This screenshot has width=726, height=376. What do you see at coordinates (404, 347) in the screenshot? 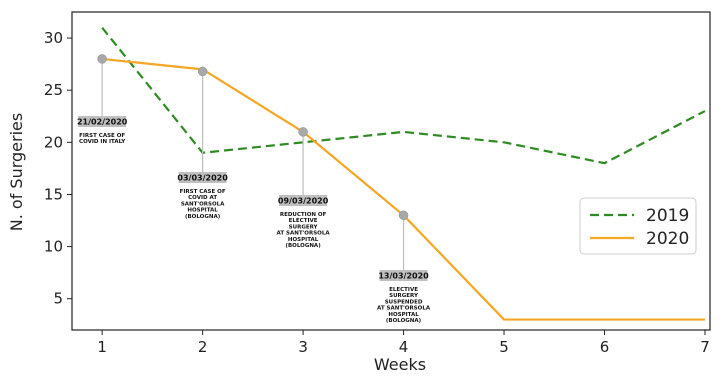
I see `x-tick-label: 4` at bounding box center [404, 347].